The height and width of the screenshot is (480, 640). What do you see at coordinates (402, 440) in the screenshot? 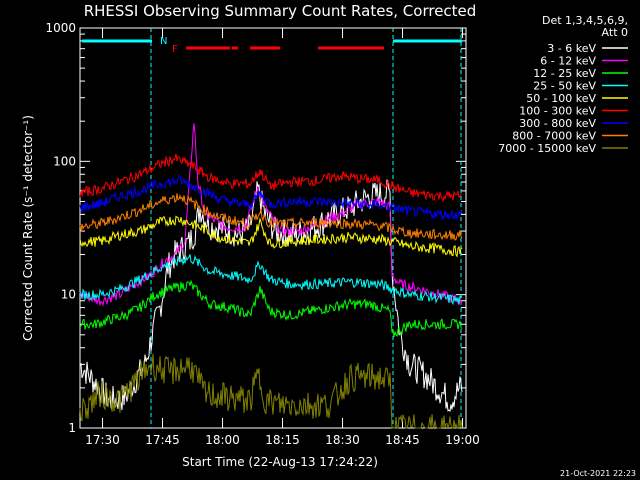
I see `x-tick-label: 18:45` at bounding box center [402, 440].